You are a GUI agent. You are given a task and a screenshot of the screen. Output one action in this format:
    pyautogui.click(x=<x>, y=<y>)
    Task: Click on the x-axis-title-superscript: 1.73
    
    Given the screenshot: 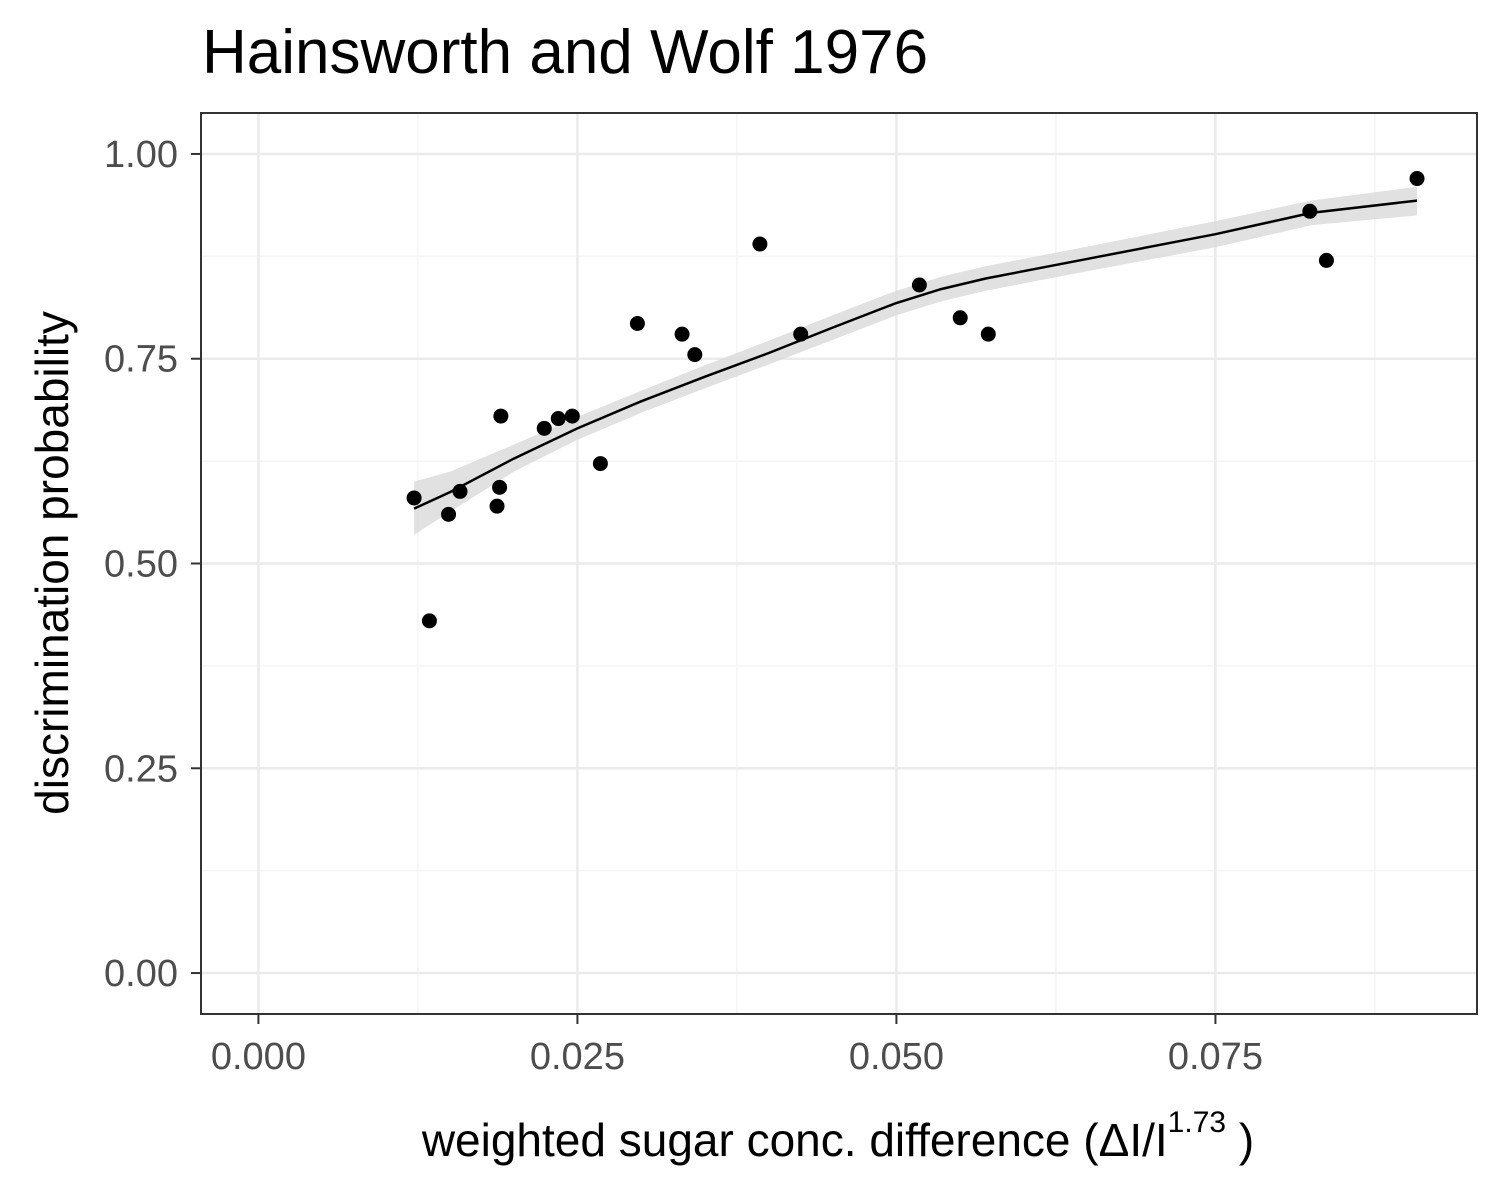 What is the action you would take?
    pyautogui.click(x=1197, y=1122)
    